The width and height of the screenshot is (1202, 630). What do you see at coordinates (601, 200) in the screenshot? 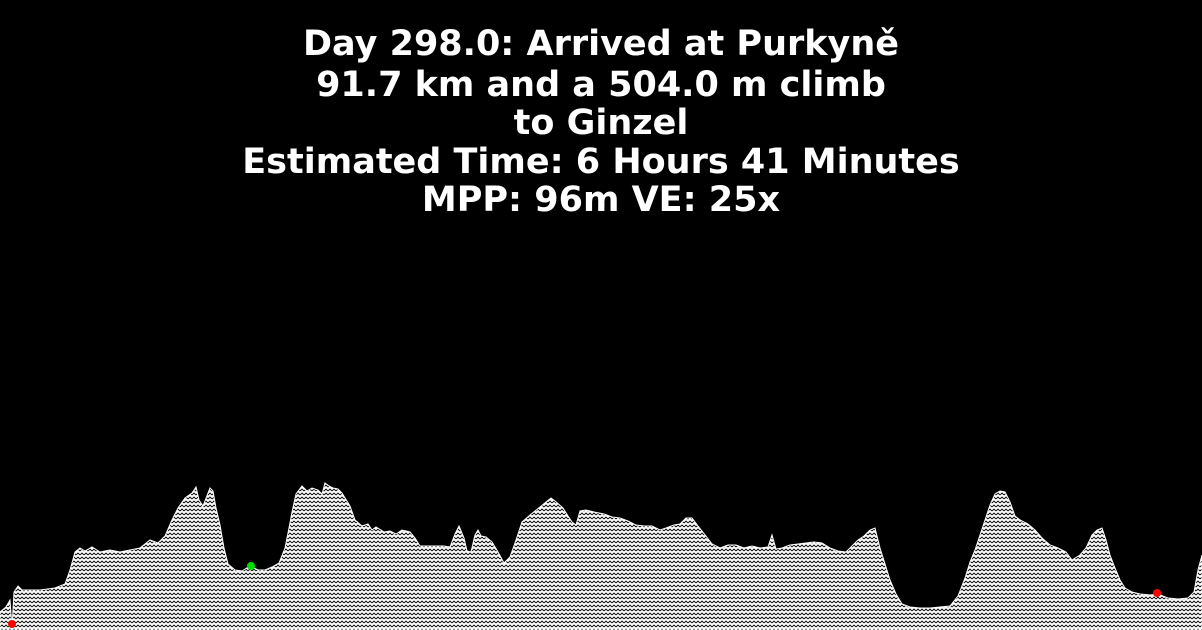
I see `scale-info-text: MPP: 96m VE: 25x` at bounding box center [601, 200].